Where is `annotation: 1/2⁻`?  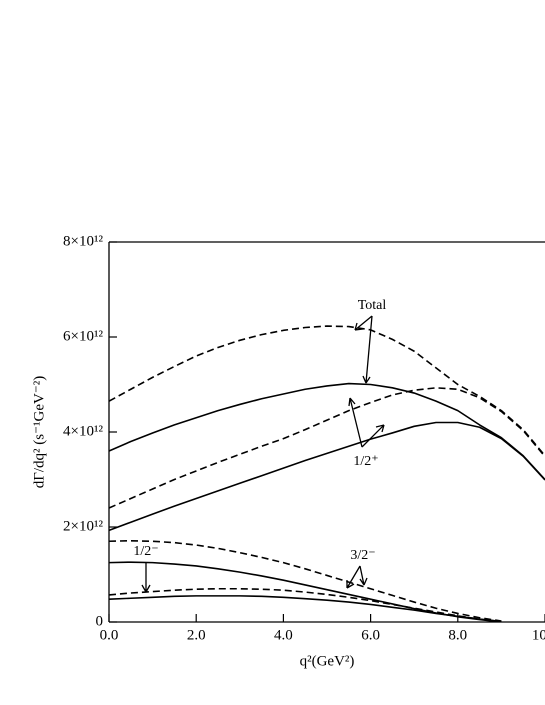
annotation: 1/2⁻ is located at coordinates (145, 551).